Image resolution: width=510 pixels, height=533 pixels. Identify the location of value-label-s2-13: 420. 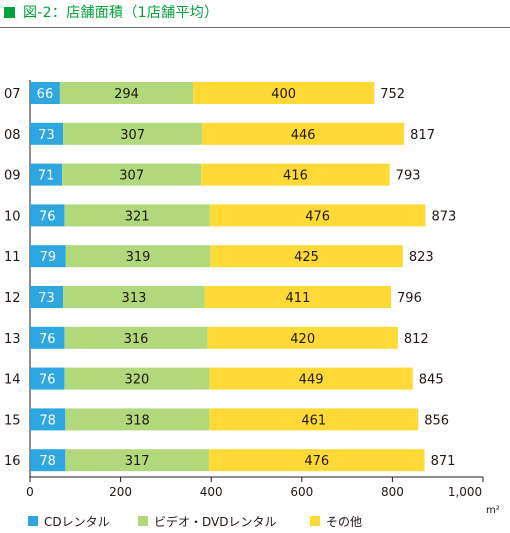
(302, 339).